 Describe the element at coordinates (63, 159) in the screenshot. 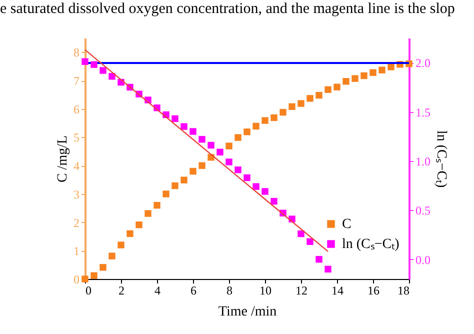

I see `y-axis-title: C /mg/L` at that location.